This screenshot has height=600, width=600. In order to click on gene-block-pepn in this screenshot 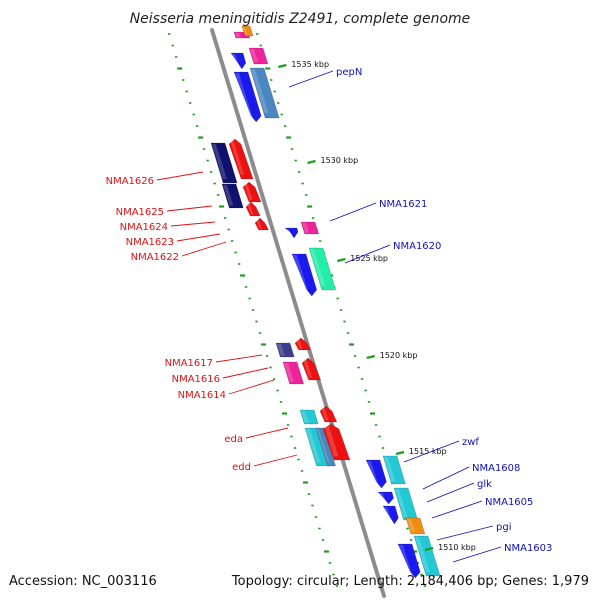, I will do `click(247, 97)`.